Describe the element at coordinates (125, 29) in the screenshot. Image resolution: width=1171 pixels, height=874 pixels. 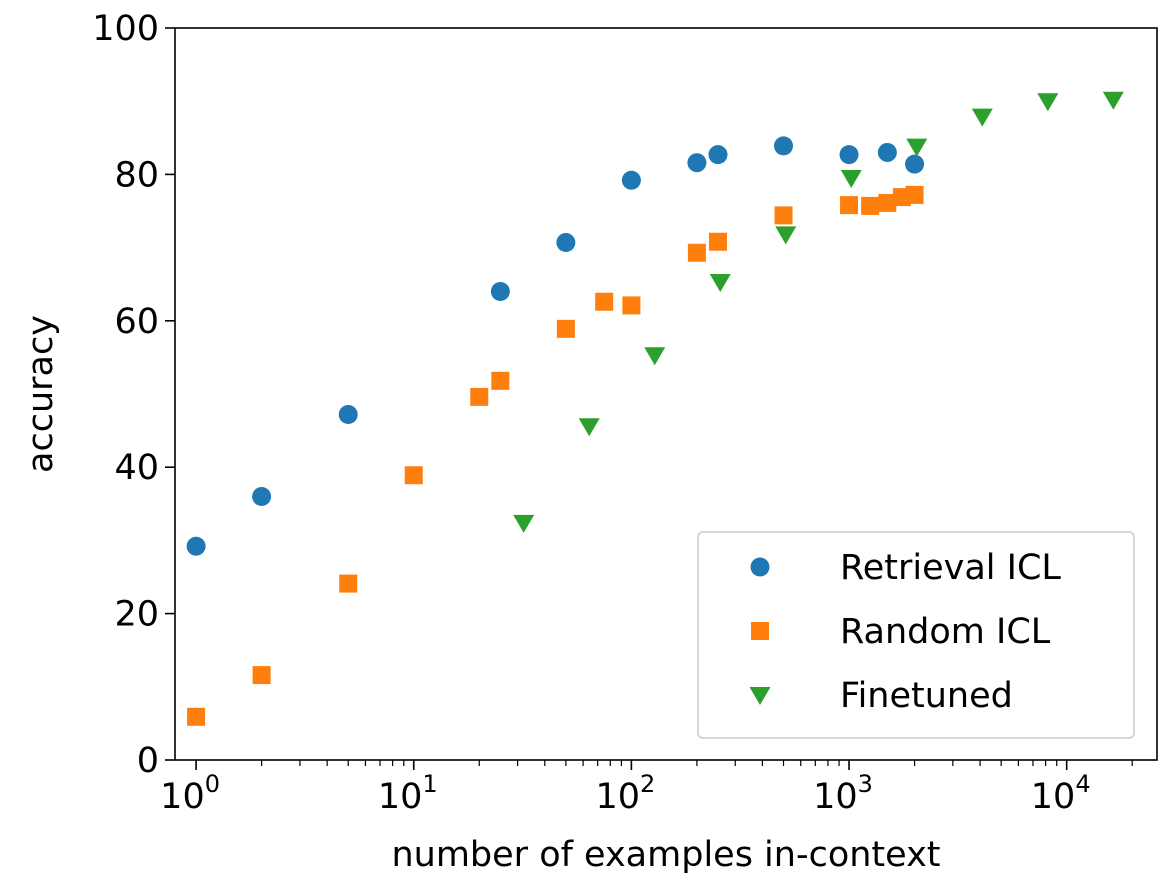
I see `y-tick-label: 100` at that location.